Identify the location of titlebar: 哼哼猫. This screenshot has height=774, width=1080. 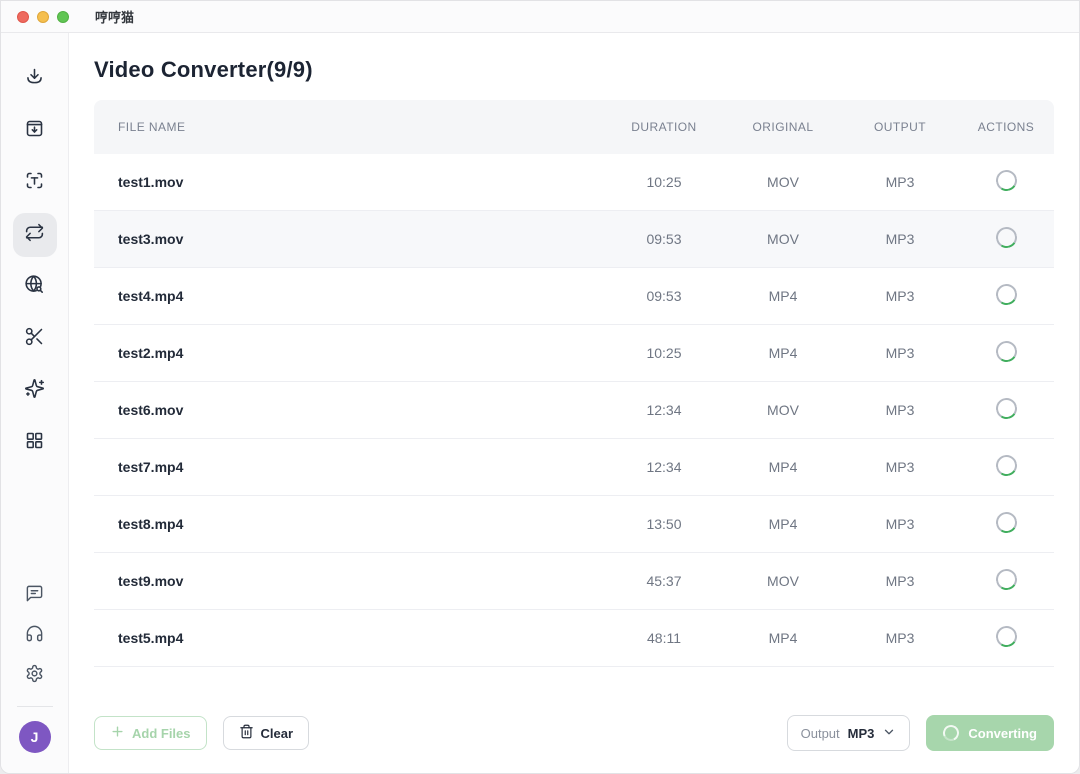
(540, 17).